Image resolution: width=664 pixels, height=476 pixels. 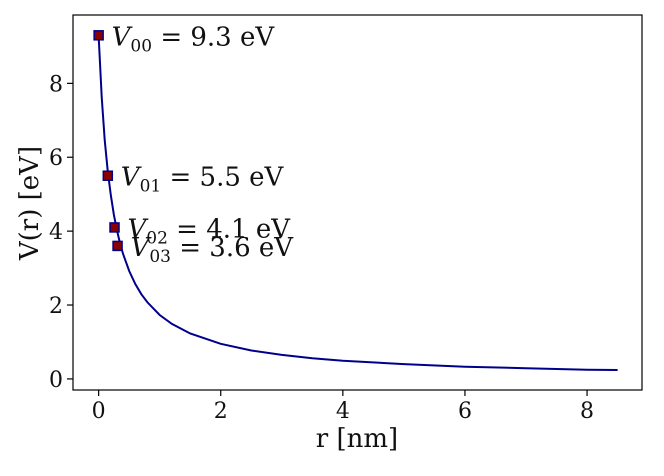 What do you see at coordinates (160, 257) in the screenshot?
I see `annotation-subscript: 03` at bounding box center [160, 257].